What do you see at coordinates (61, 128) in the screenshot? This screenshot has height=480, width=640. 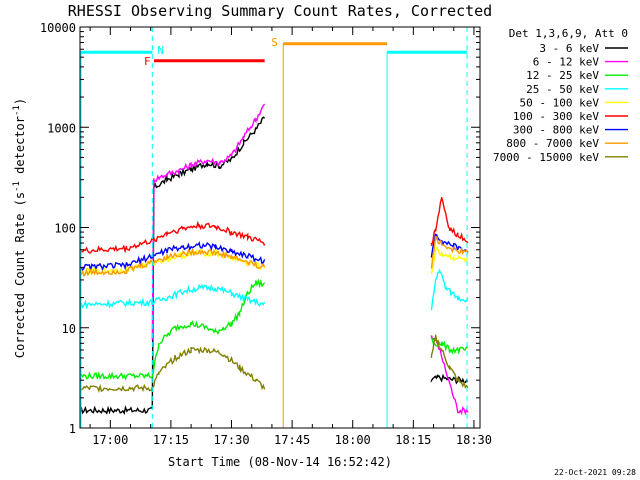 I see `y-tick-label-3: 1000` at bounding box center [61, 128].